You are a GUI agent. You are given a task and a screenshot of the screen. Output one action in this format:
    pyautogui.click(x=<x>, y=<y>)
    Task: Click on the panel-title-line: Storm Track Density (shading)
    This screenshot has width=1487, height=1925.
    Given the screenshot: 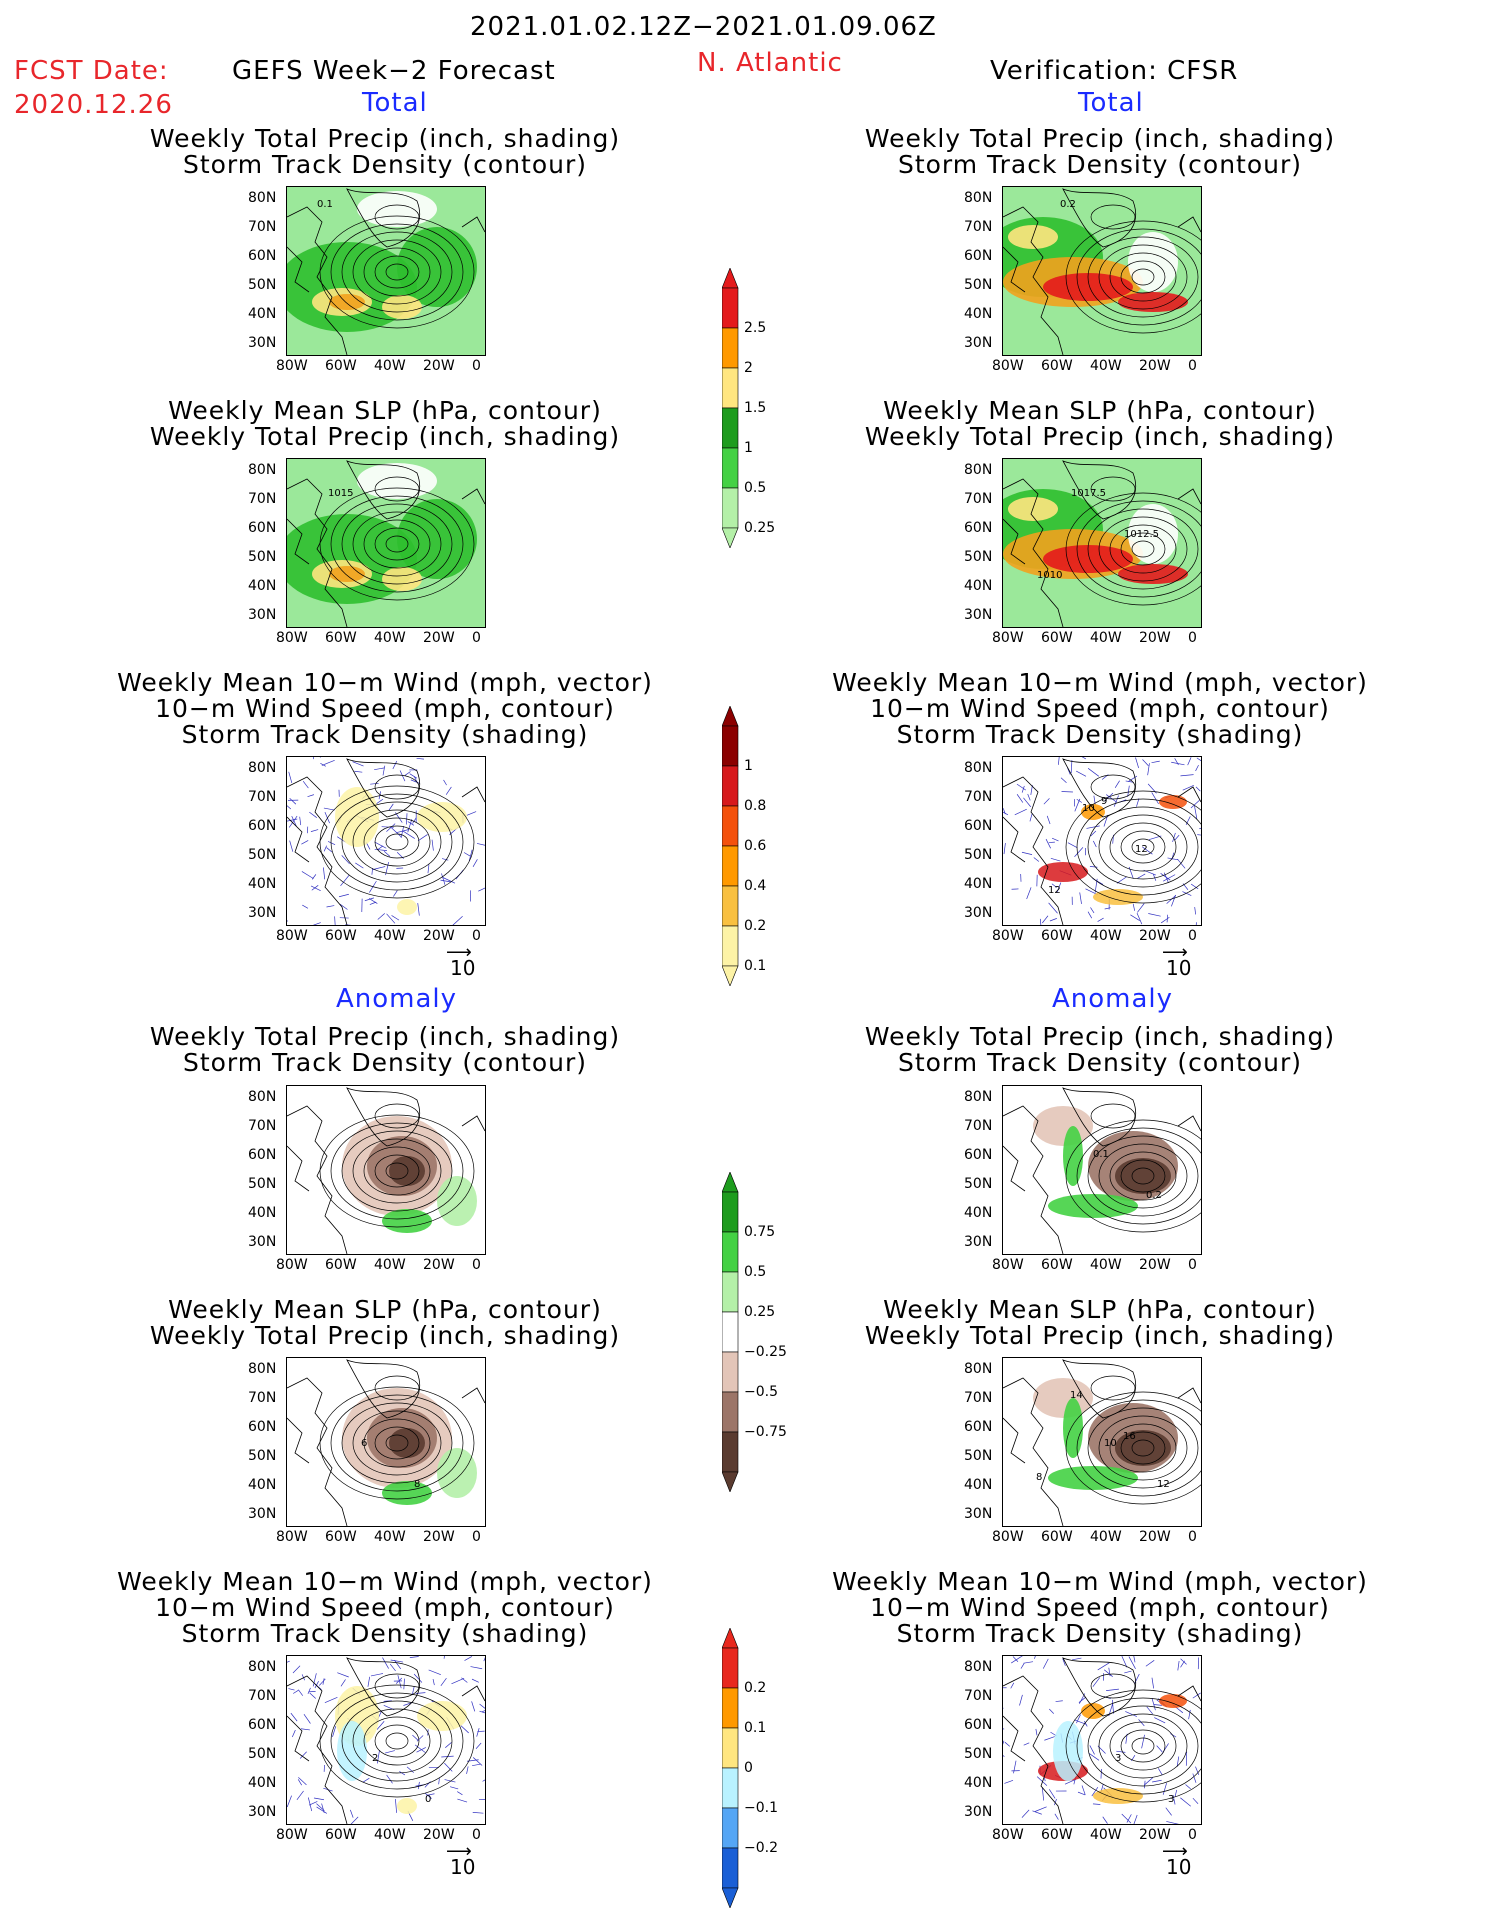 What is the action you would take?
    pyautogui.click(x=385, y=1633)
    